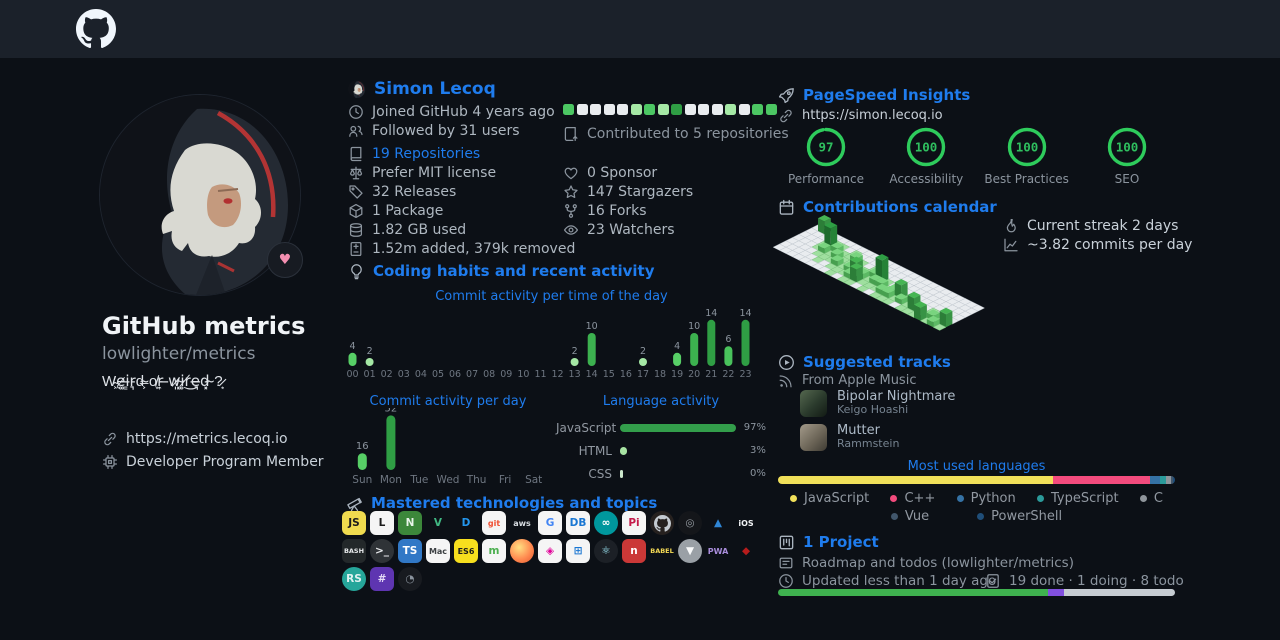 This screenshot has width=1280, height=640. I want to click on website-row: https://metrics.lecoq.io, so click(195, 438).